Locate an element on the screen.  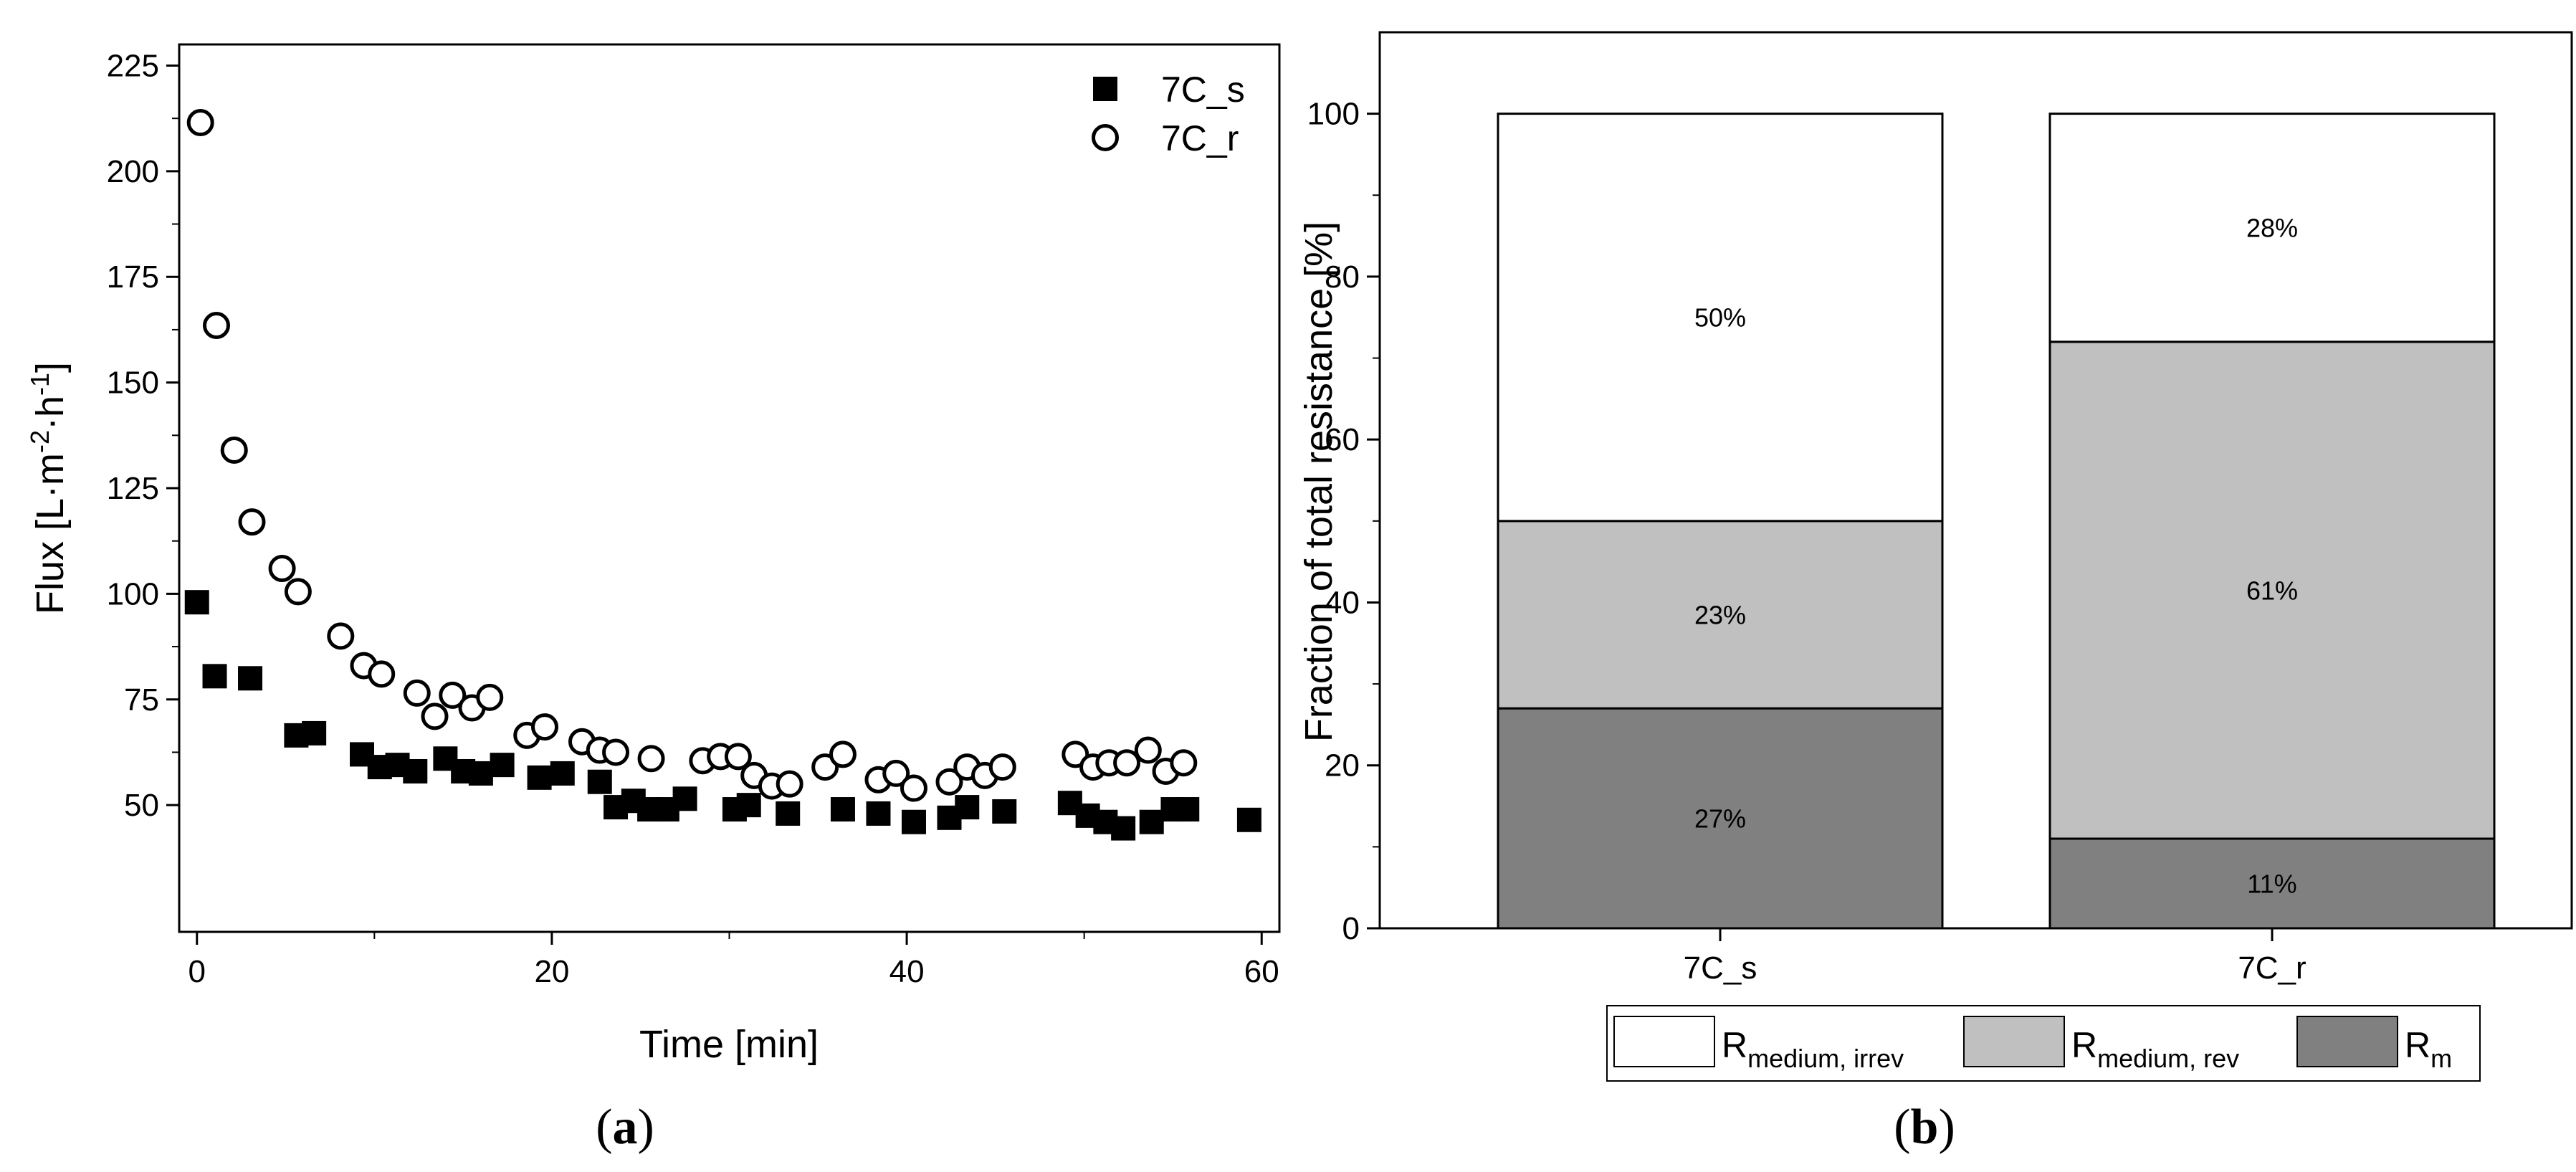
a-y-tick-label: 100 is located at coordinates (133, 593).